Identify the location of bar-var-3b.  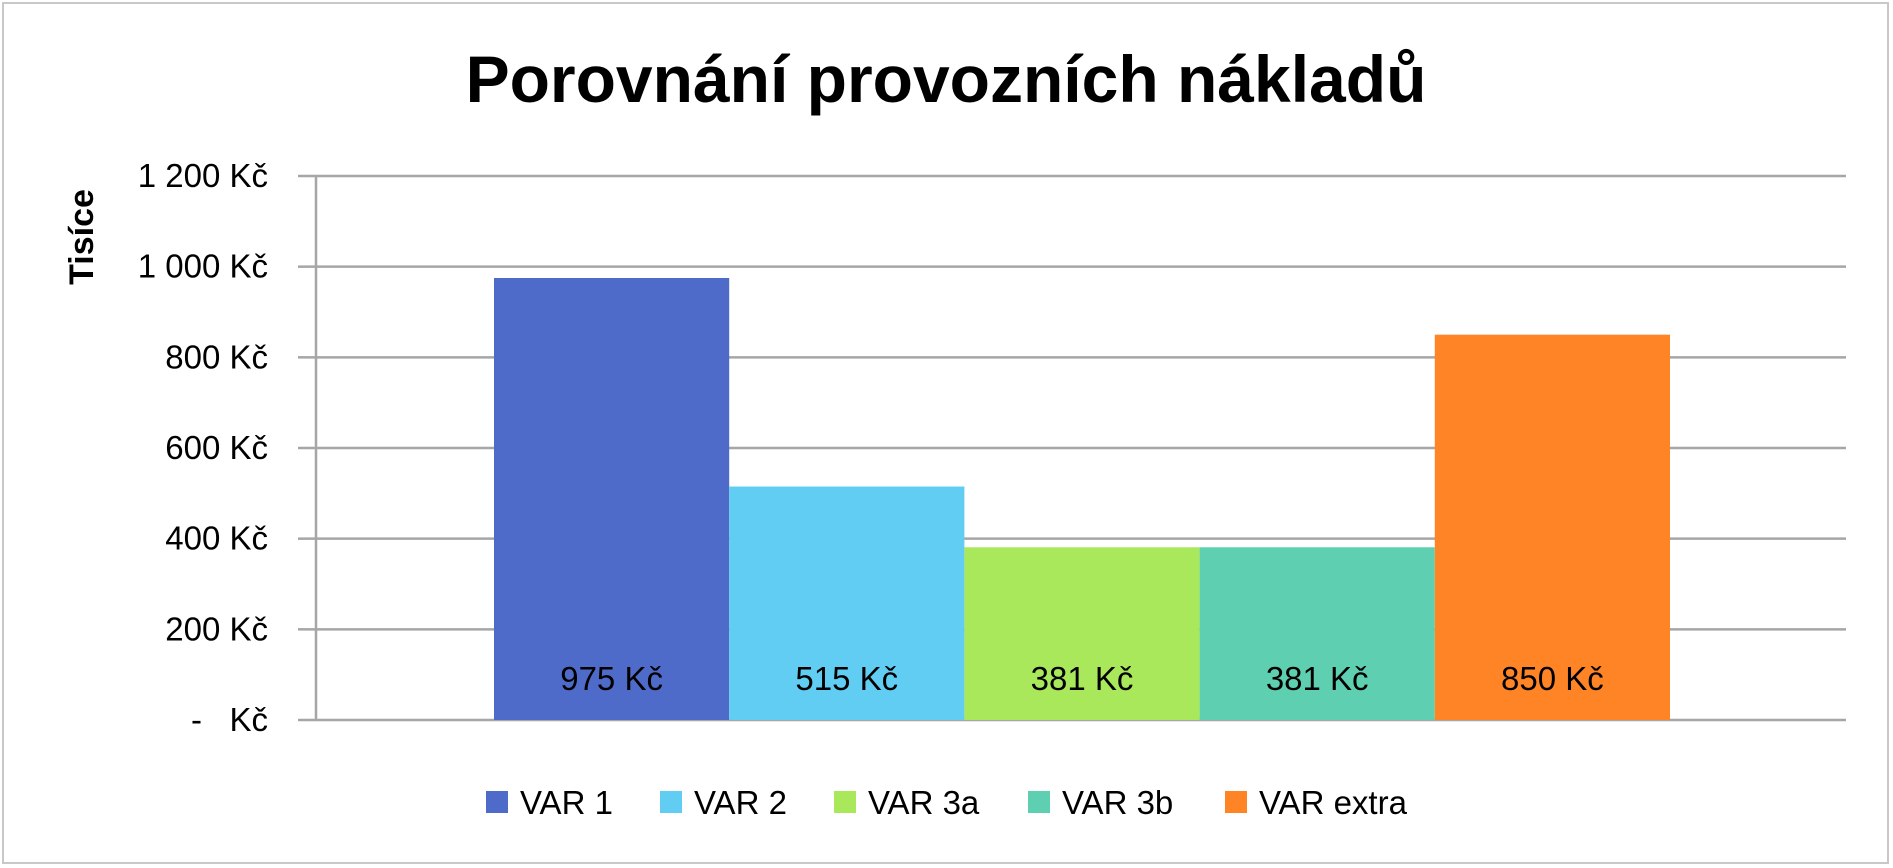
(1317, 633).